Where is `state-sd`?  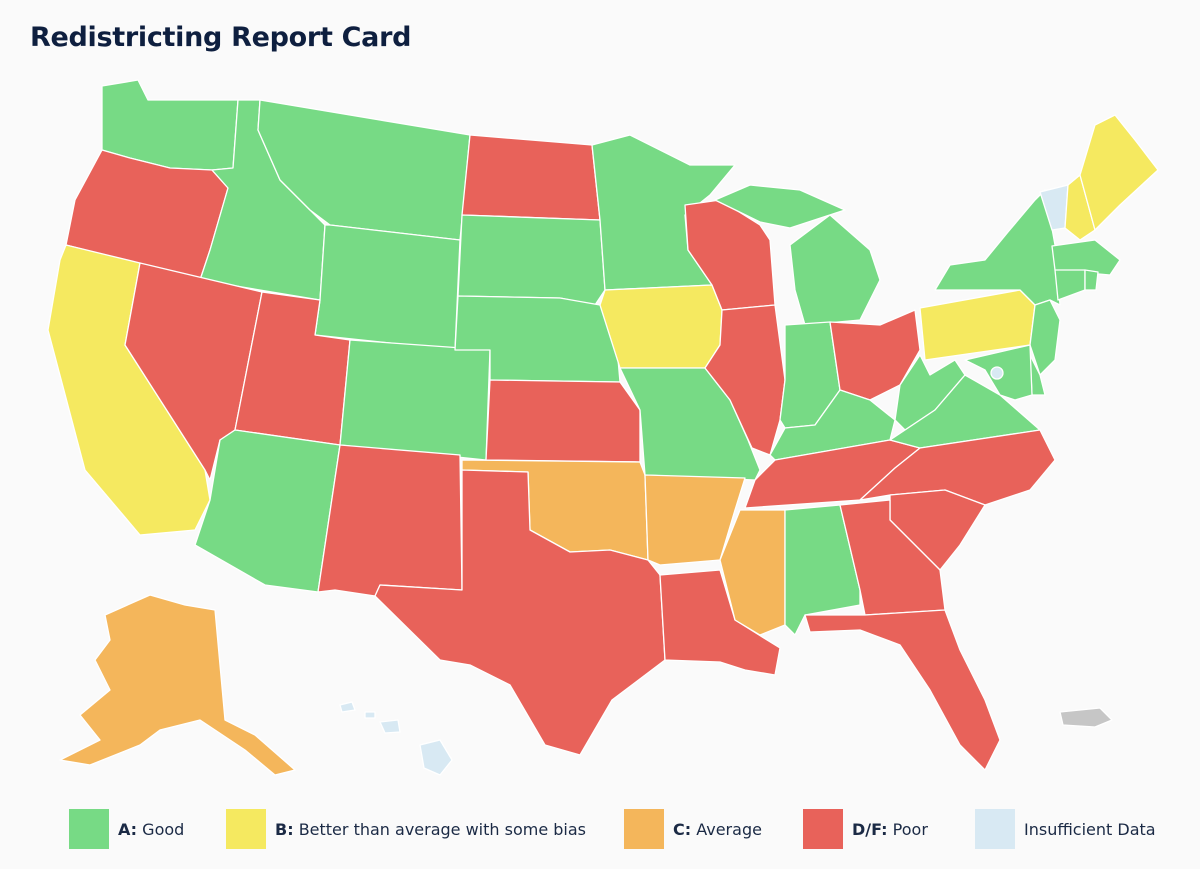
state-sd is located at coordinates (531, 260).